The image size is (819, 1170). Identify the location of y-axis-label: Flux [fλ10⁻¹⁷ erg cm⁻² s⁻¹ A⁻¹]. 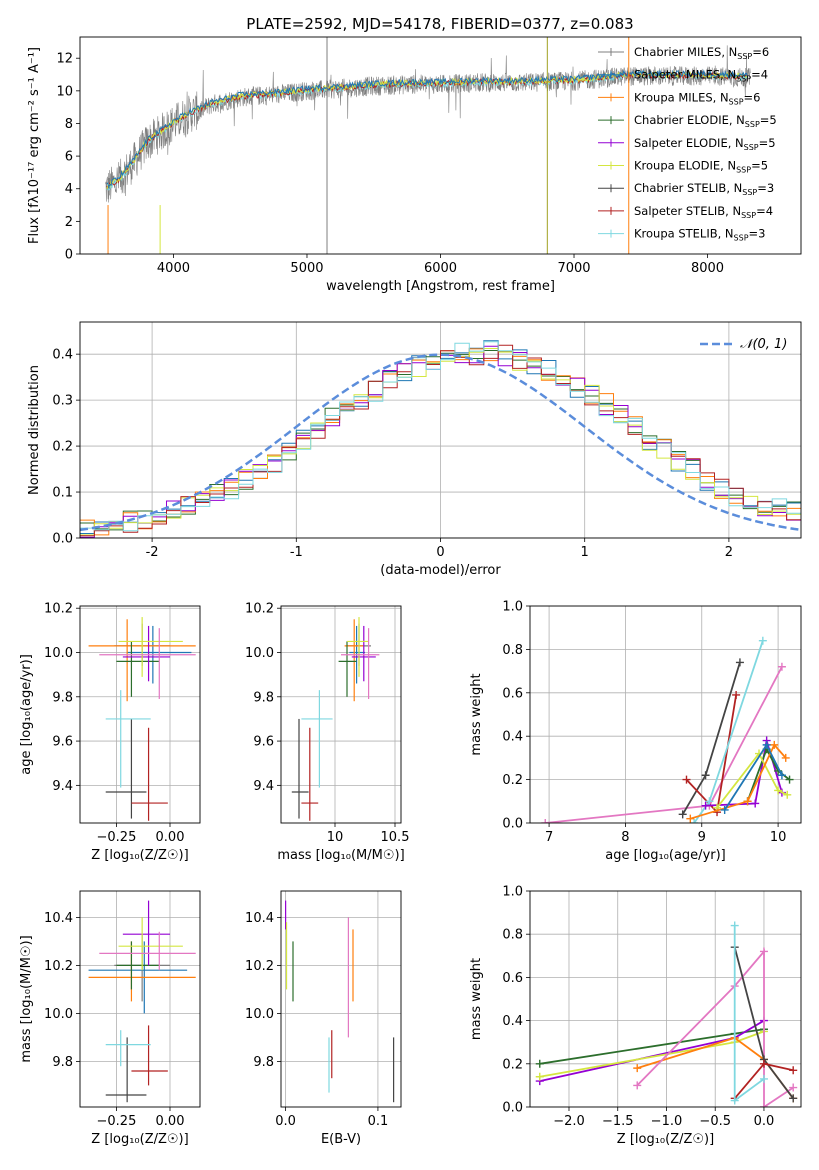
(34, 145).